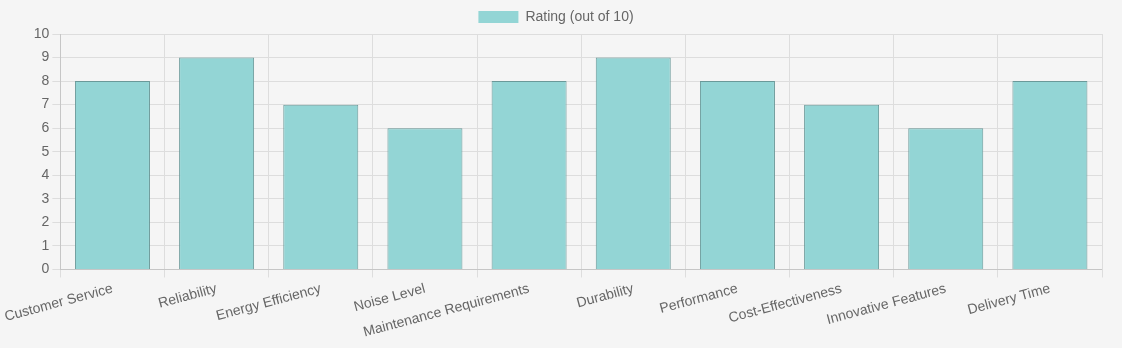  Describe the element at coordinates (45, 127) in the screenshot. I see `y-tick-label: 6` at that location.